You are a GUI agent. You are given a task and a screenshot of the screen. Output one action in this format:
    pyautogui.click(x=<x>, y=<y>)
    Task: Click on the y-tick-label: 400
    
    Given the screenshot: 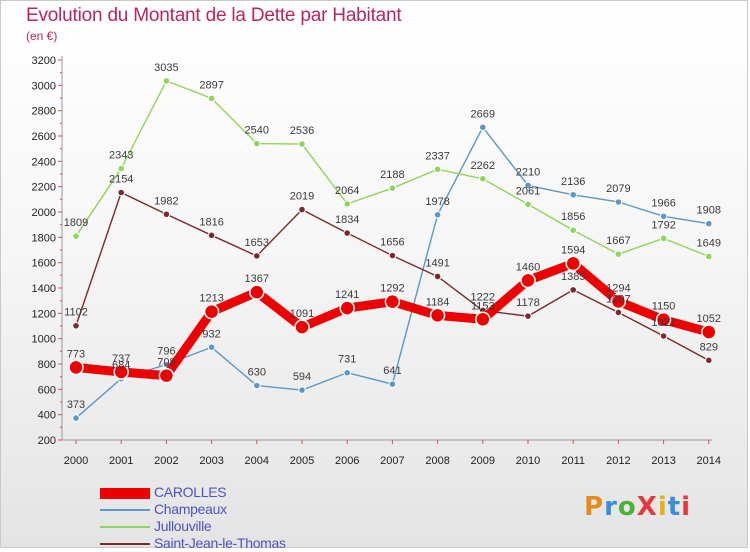 What is the action you would take?
    pyautogui.click(x=47, y=416)
    